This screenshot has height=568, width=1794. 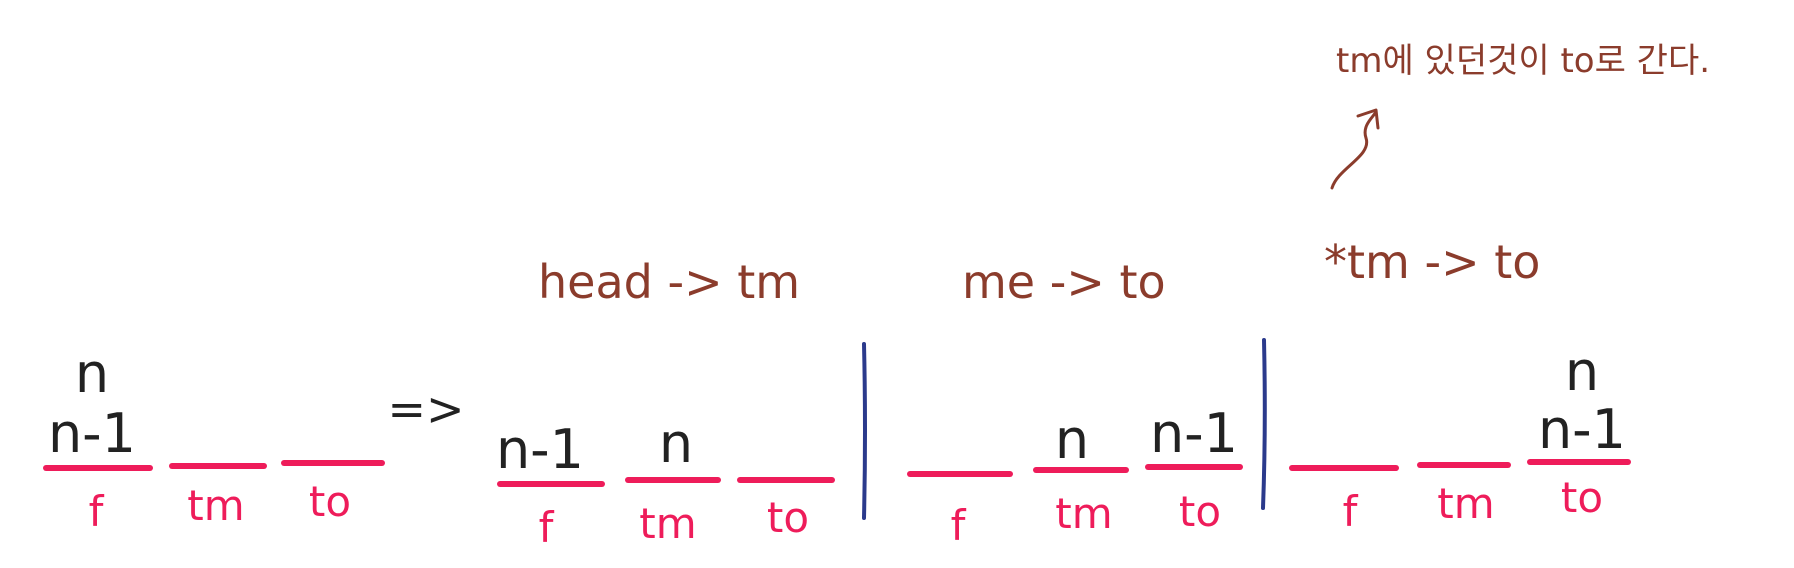 What do you see at coordinates (215, 505) in the screenshot?
I see `step1-peg-tm-label: tm` at bounding box center [215, 505].